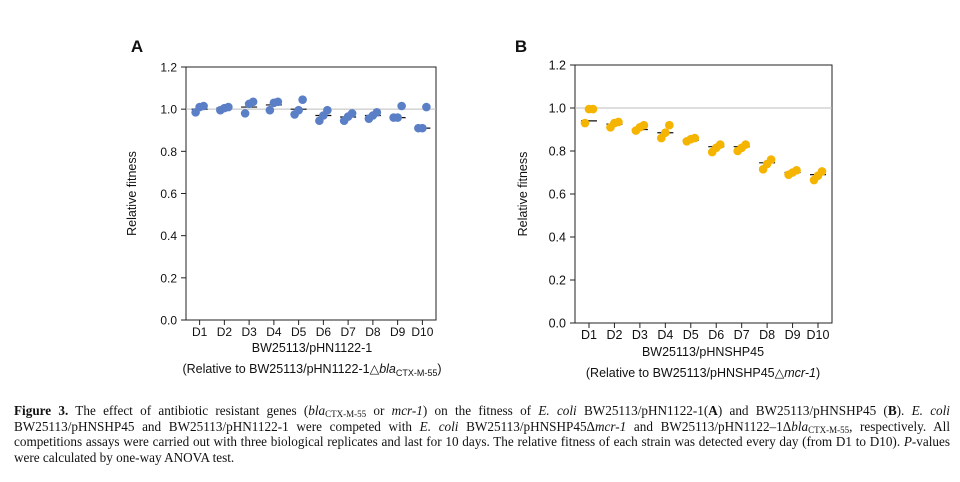 The image size is (960, 482). Describe the element at coordinates (703, 373) in the screenshot. I see `x-axis-subtitle: (Relative to BW25113/pHNSHP45△mcr-1)` at that location.